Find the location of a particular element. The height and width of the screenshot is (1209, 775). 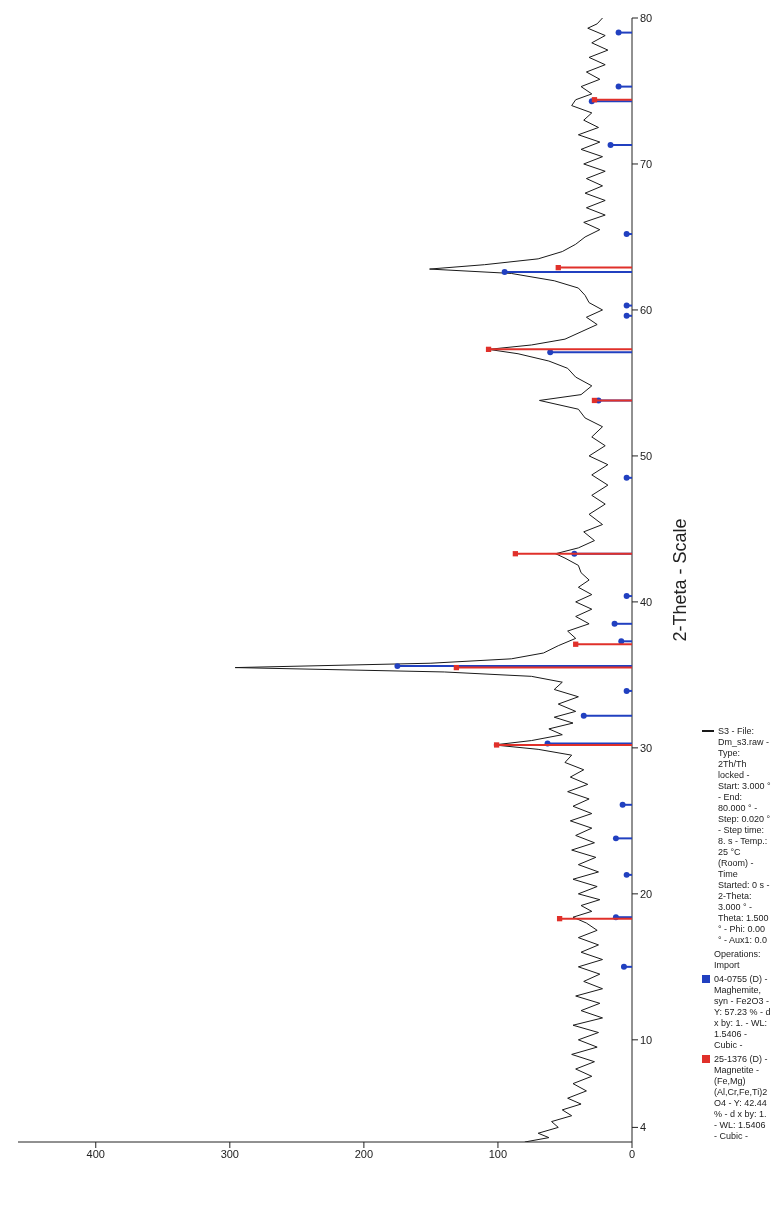

legend-label: 25-1376 (D) - Magnetite - (Fe,Mg)(Al,Cr,Fe,Ti)2O4 - Y: 42.44 % - d x by: 1. - WL: 1.5406 - Cubic - is located at coordinates (741, 1098).